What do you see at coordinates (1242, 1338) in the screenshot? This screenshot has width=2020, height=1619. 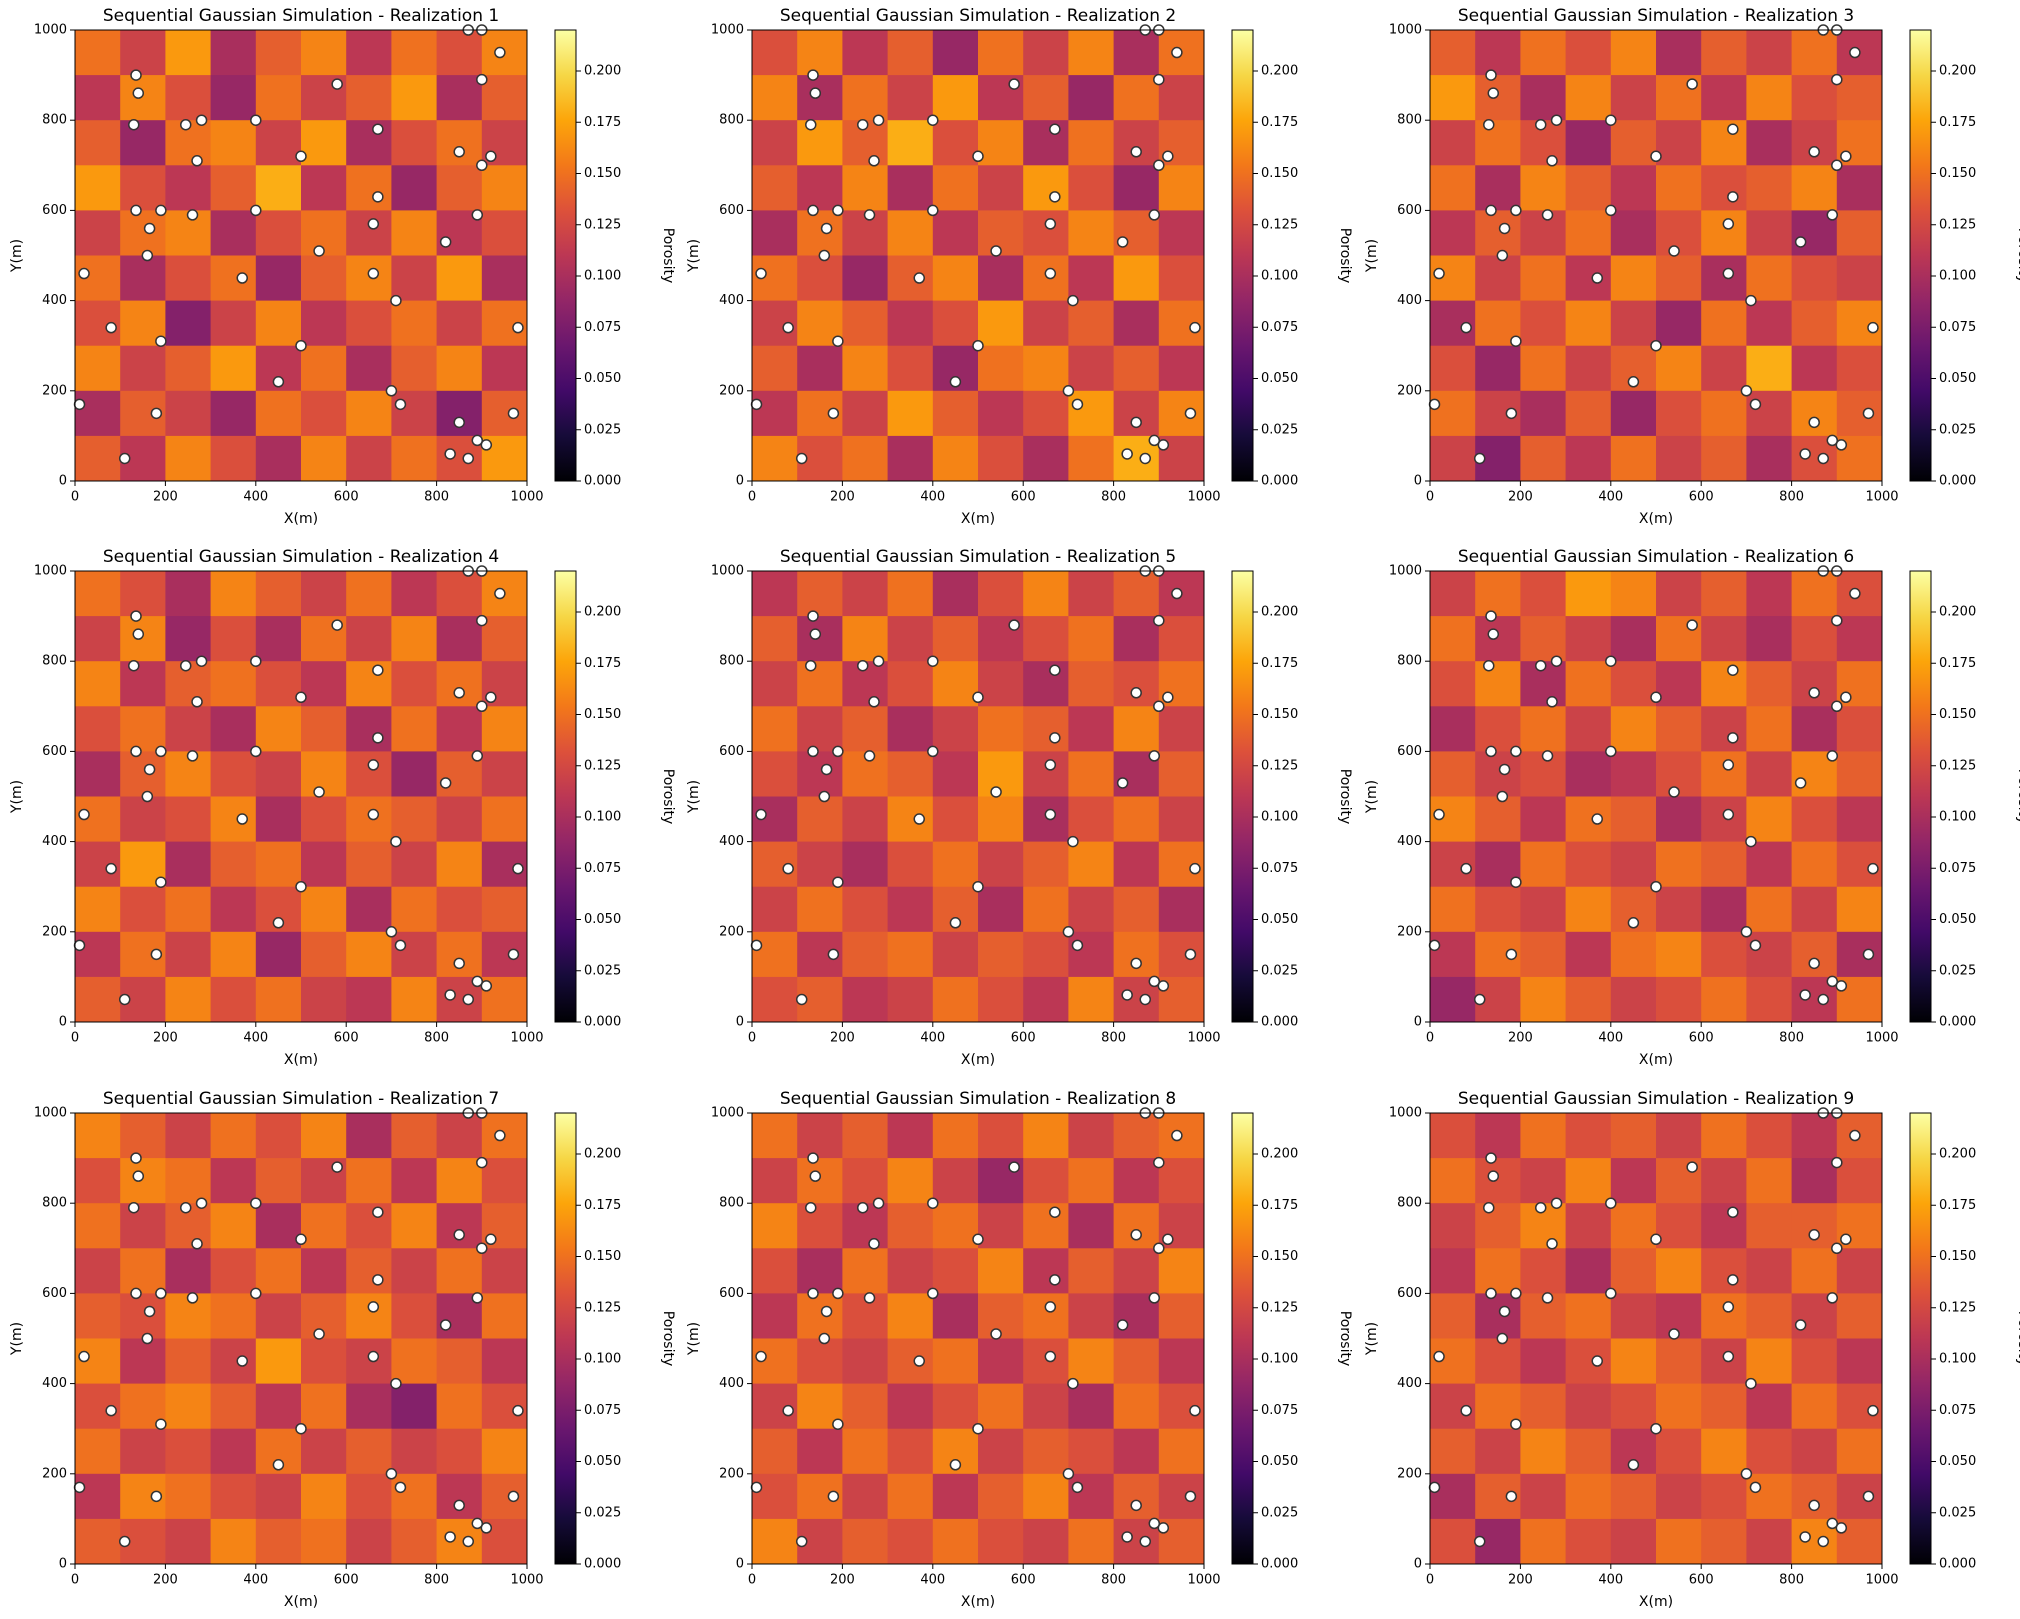 I see `colorbar` at bounding box center [1242, 1338].